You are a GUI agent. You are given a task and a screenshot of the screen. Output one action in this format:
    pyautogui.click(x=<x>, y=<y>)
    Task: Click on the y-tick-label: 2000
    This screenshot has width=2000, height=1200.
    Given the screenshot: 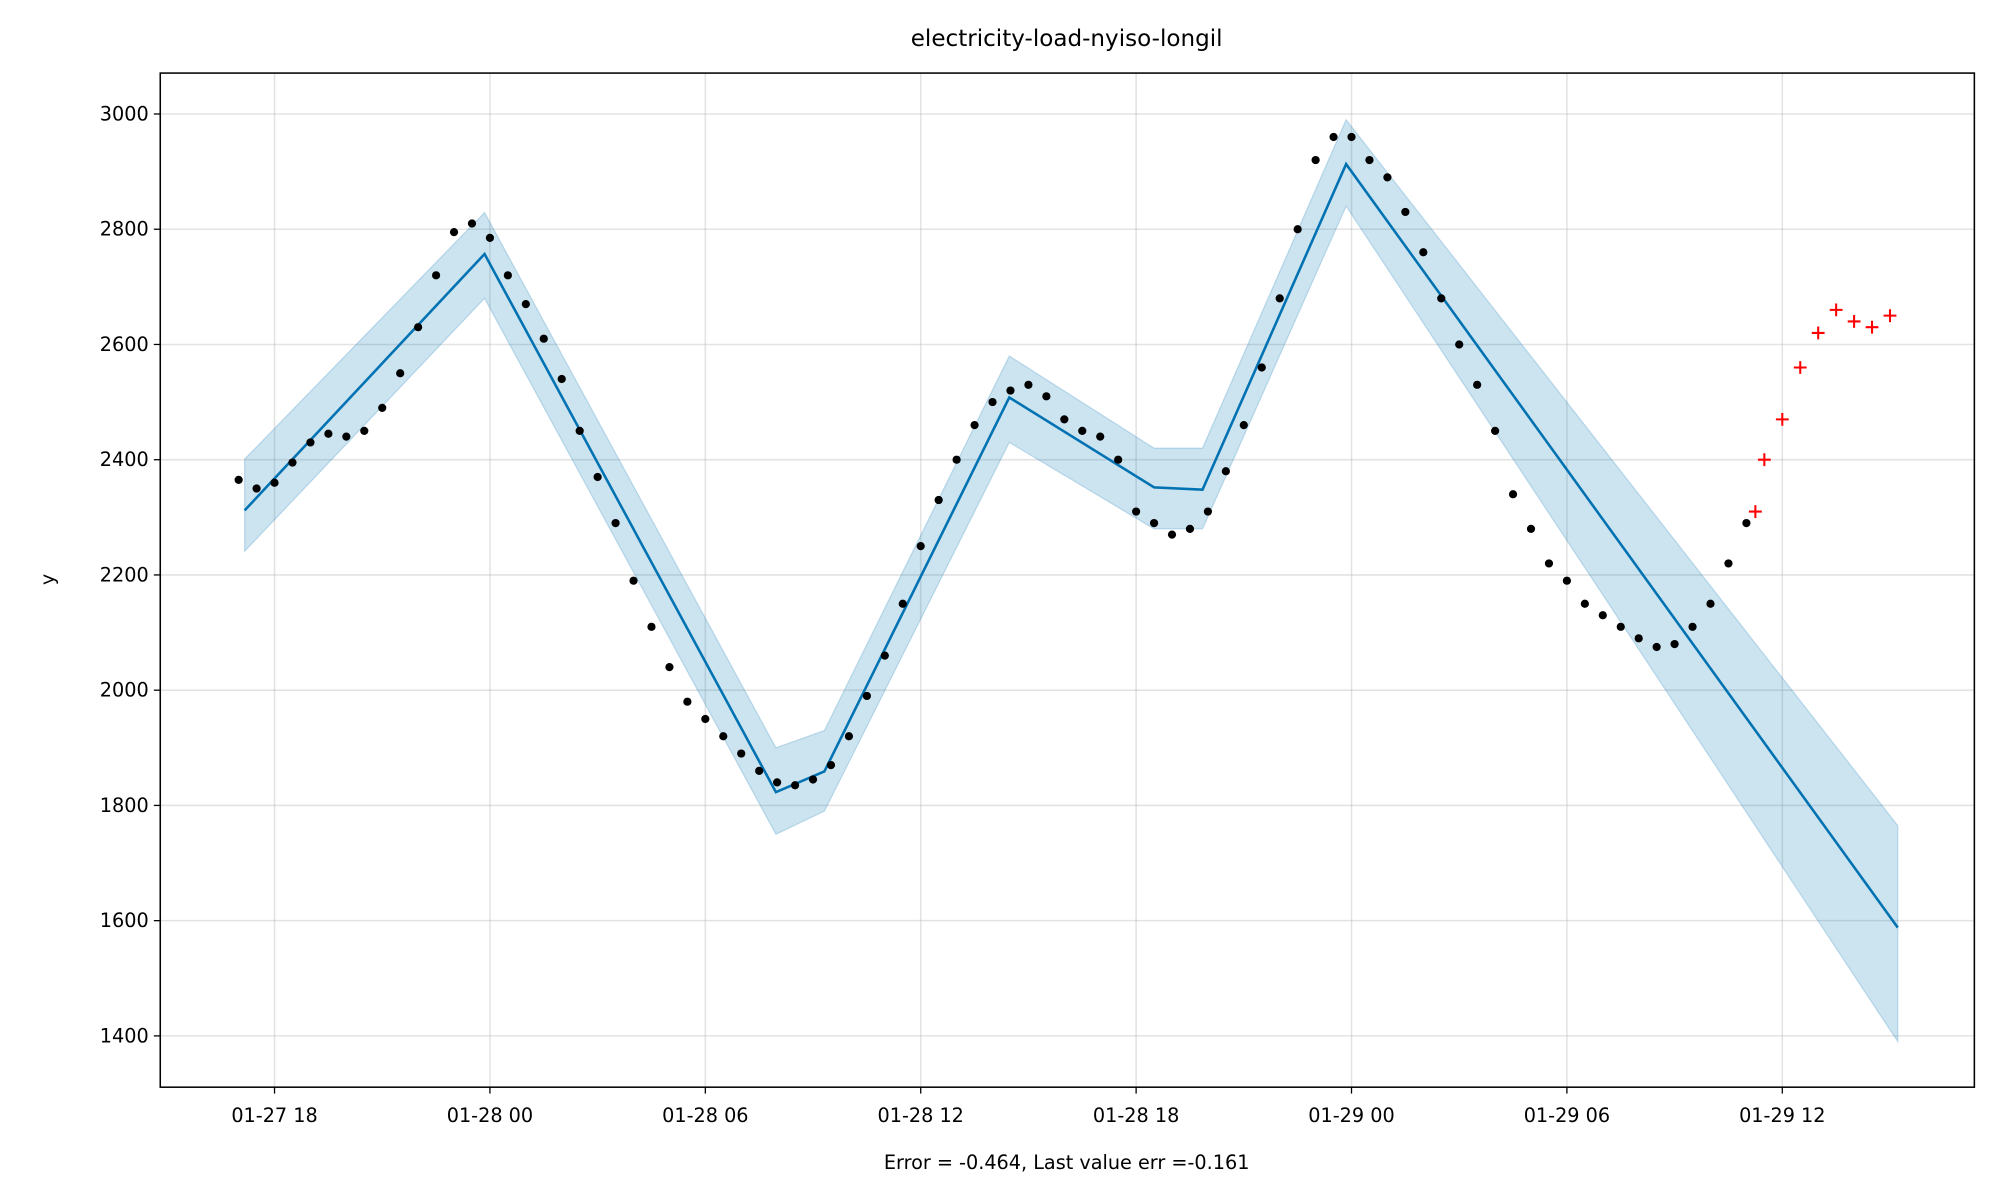 What is the action you would take?
    pyautogui.click(x=124, y=690)
    